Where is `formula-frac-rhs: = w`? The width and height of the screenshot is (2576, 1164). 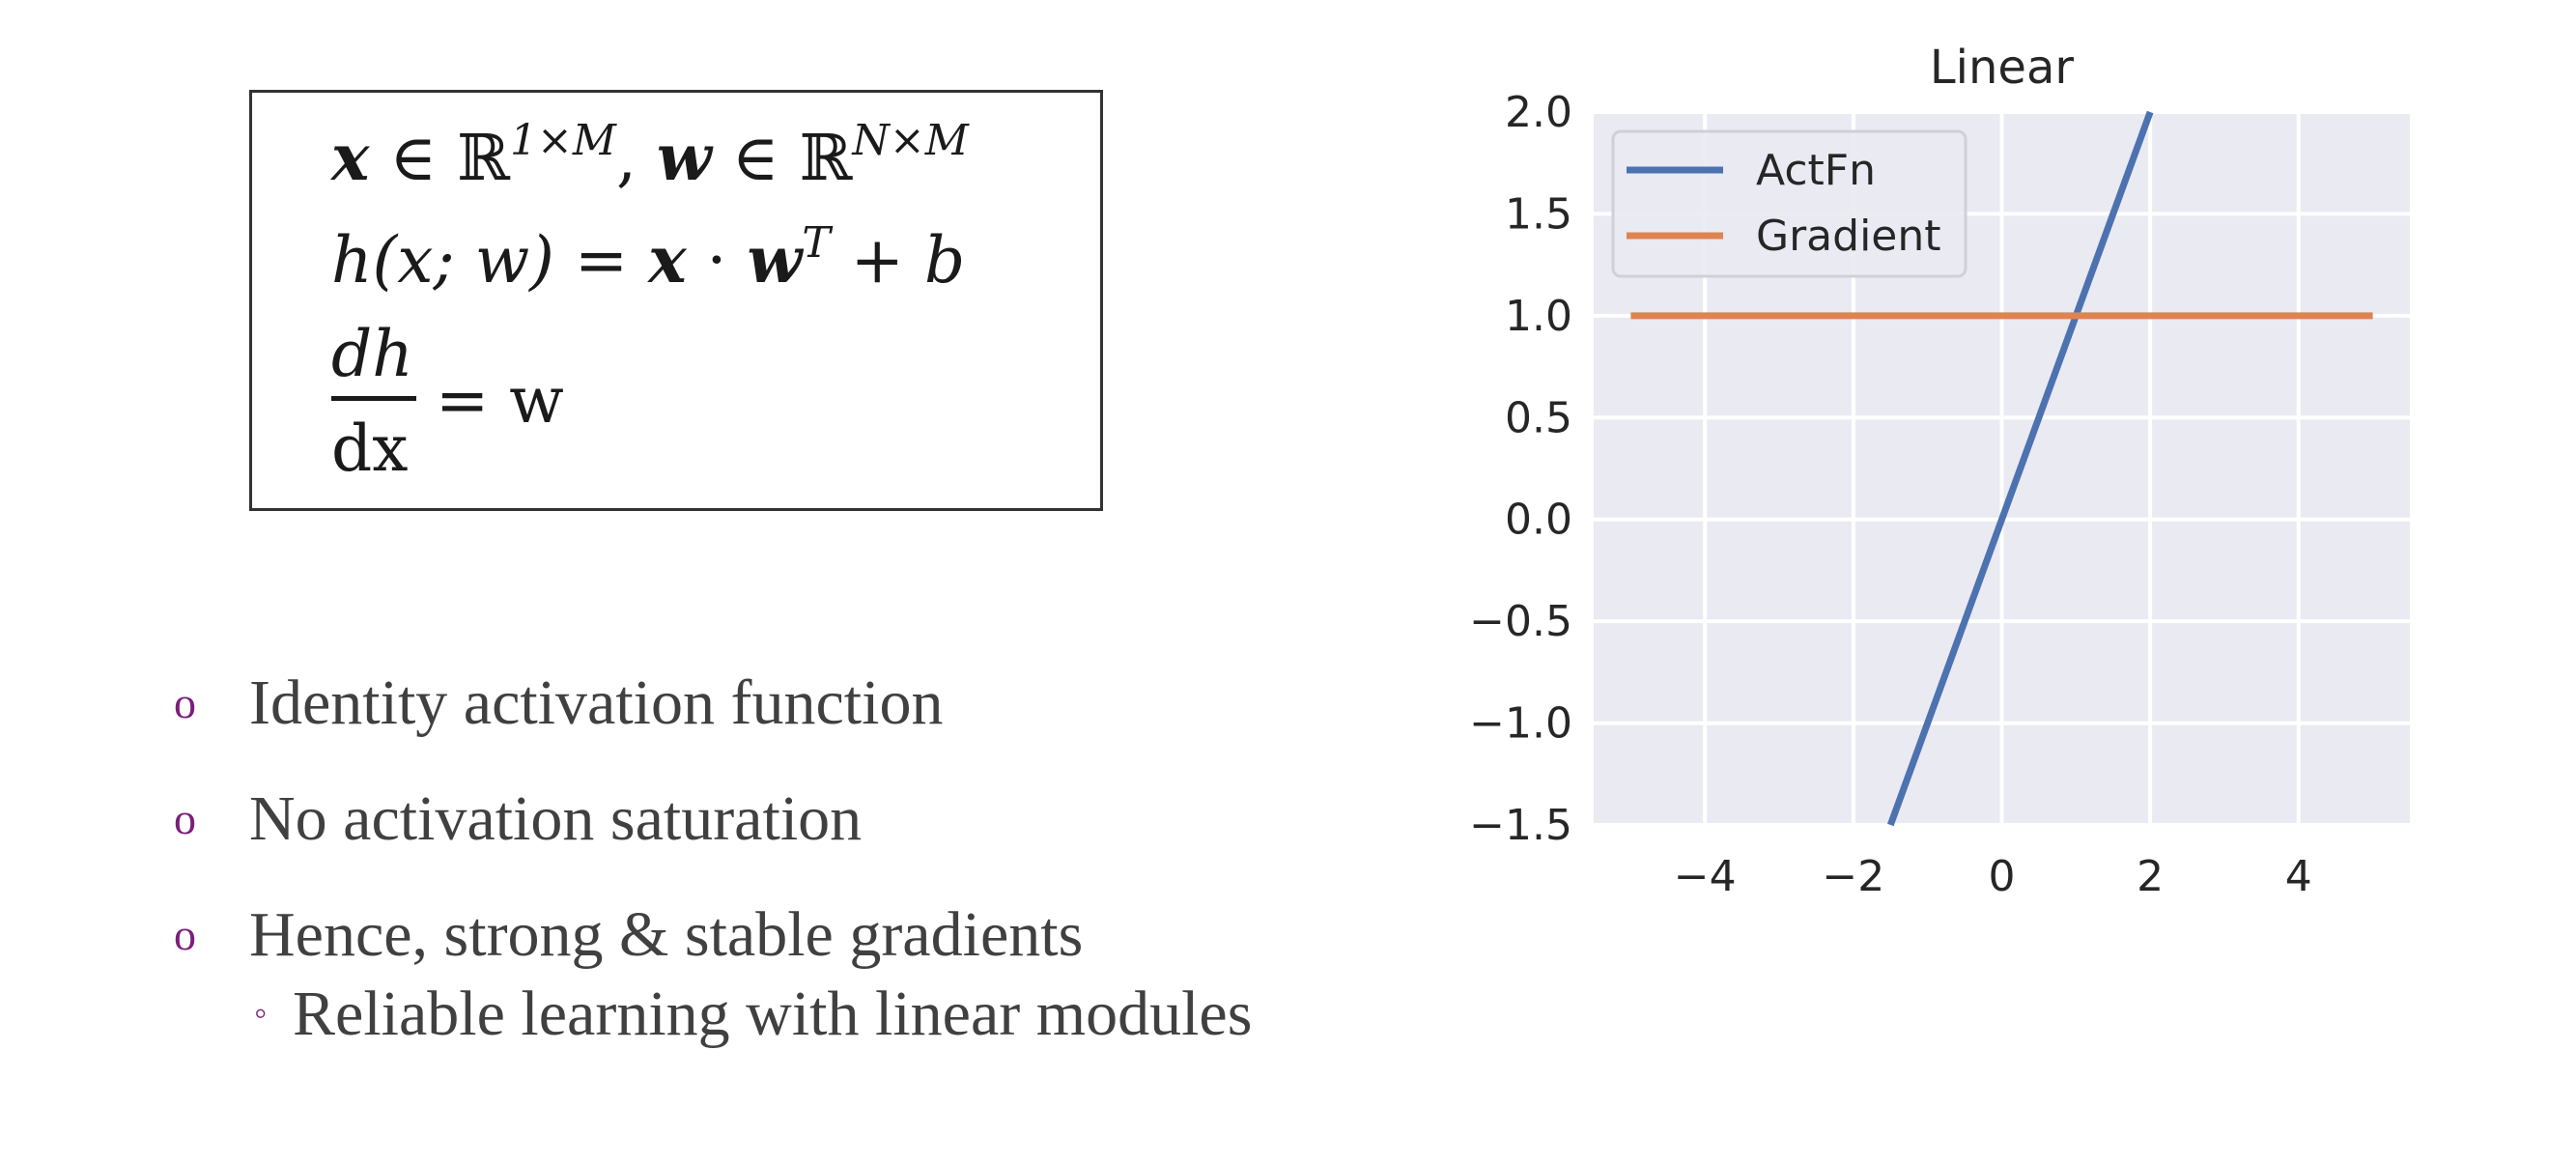
formula-frac-rhs: = w is located at coordinates (500, 400).